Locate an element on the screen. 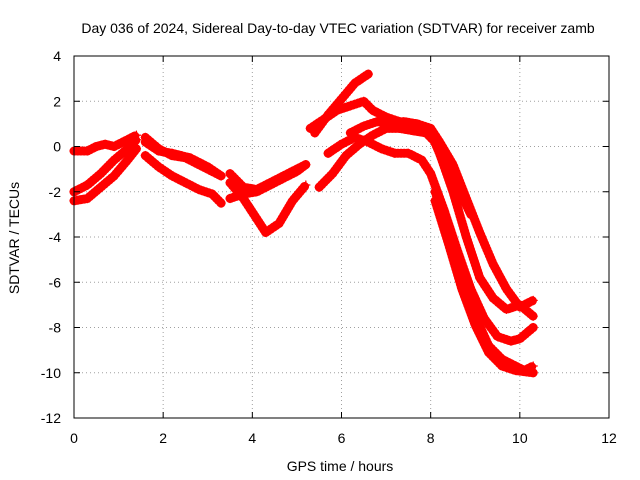  x-tick-label: 2 is located at coordinates (163, 438).